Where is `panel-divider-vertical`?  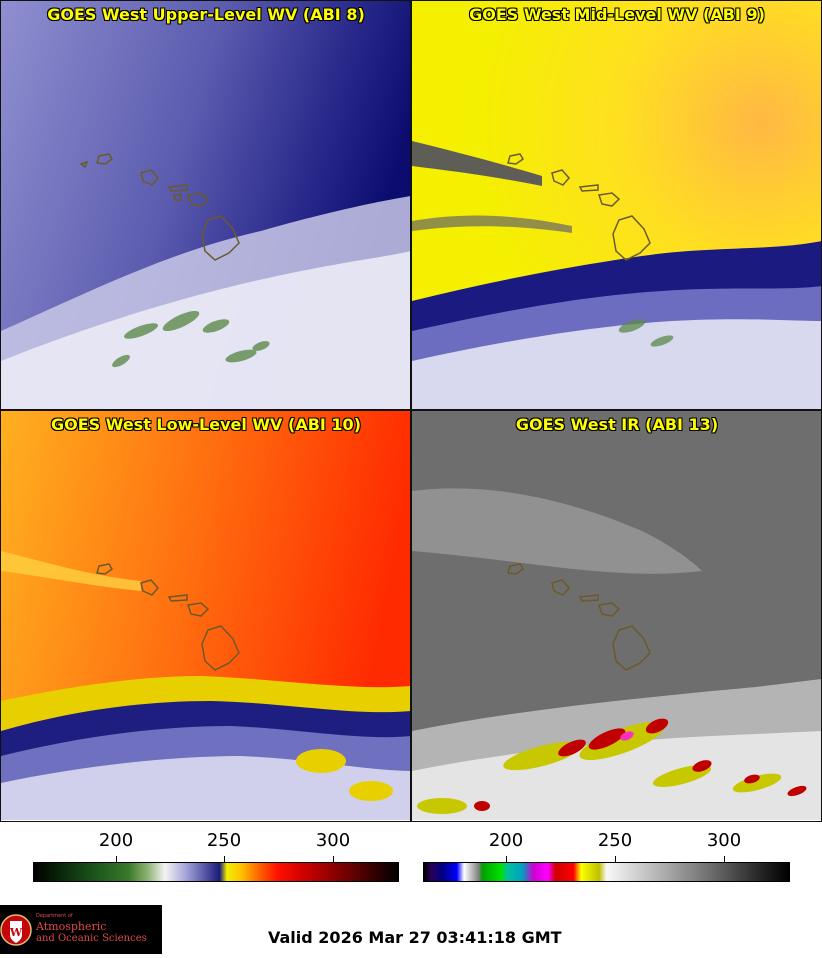 panel-divider-vertical is located at coordinates (411, 411).